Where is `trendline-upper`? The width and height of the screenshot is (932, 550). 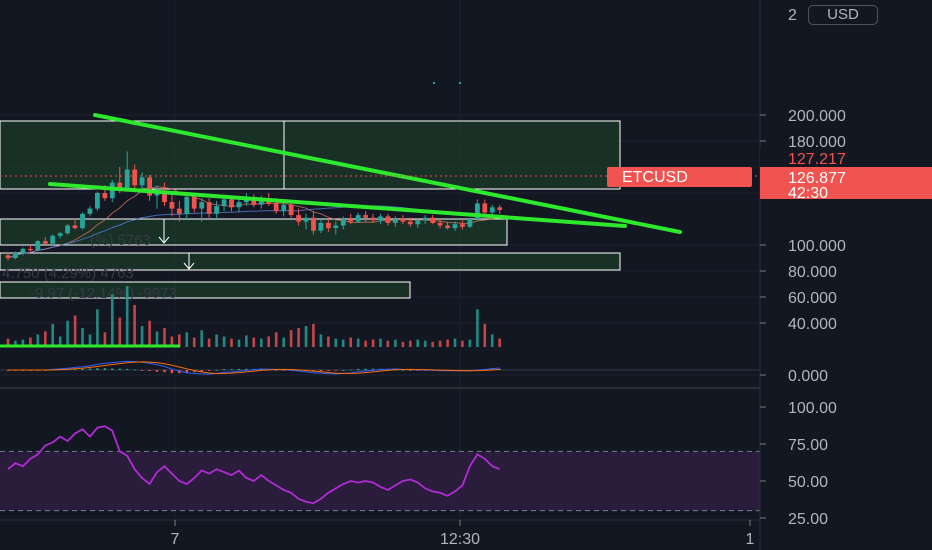 trendline-upper is located at coordinates (387, 173).